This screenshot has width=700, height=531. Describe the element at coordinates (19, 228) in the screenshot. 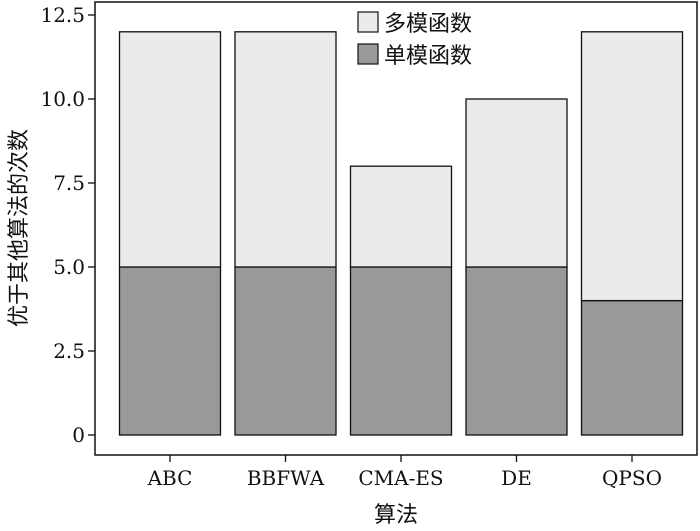

I see `y-axis-title: 优于其他算法的次数` at that location.